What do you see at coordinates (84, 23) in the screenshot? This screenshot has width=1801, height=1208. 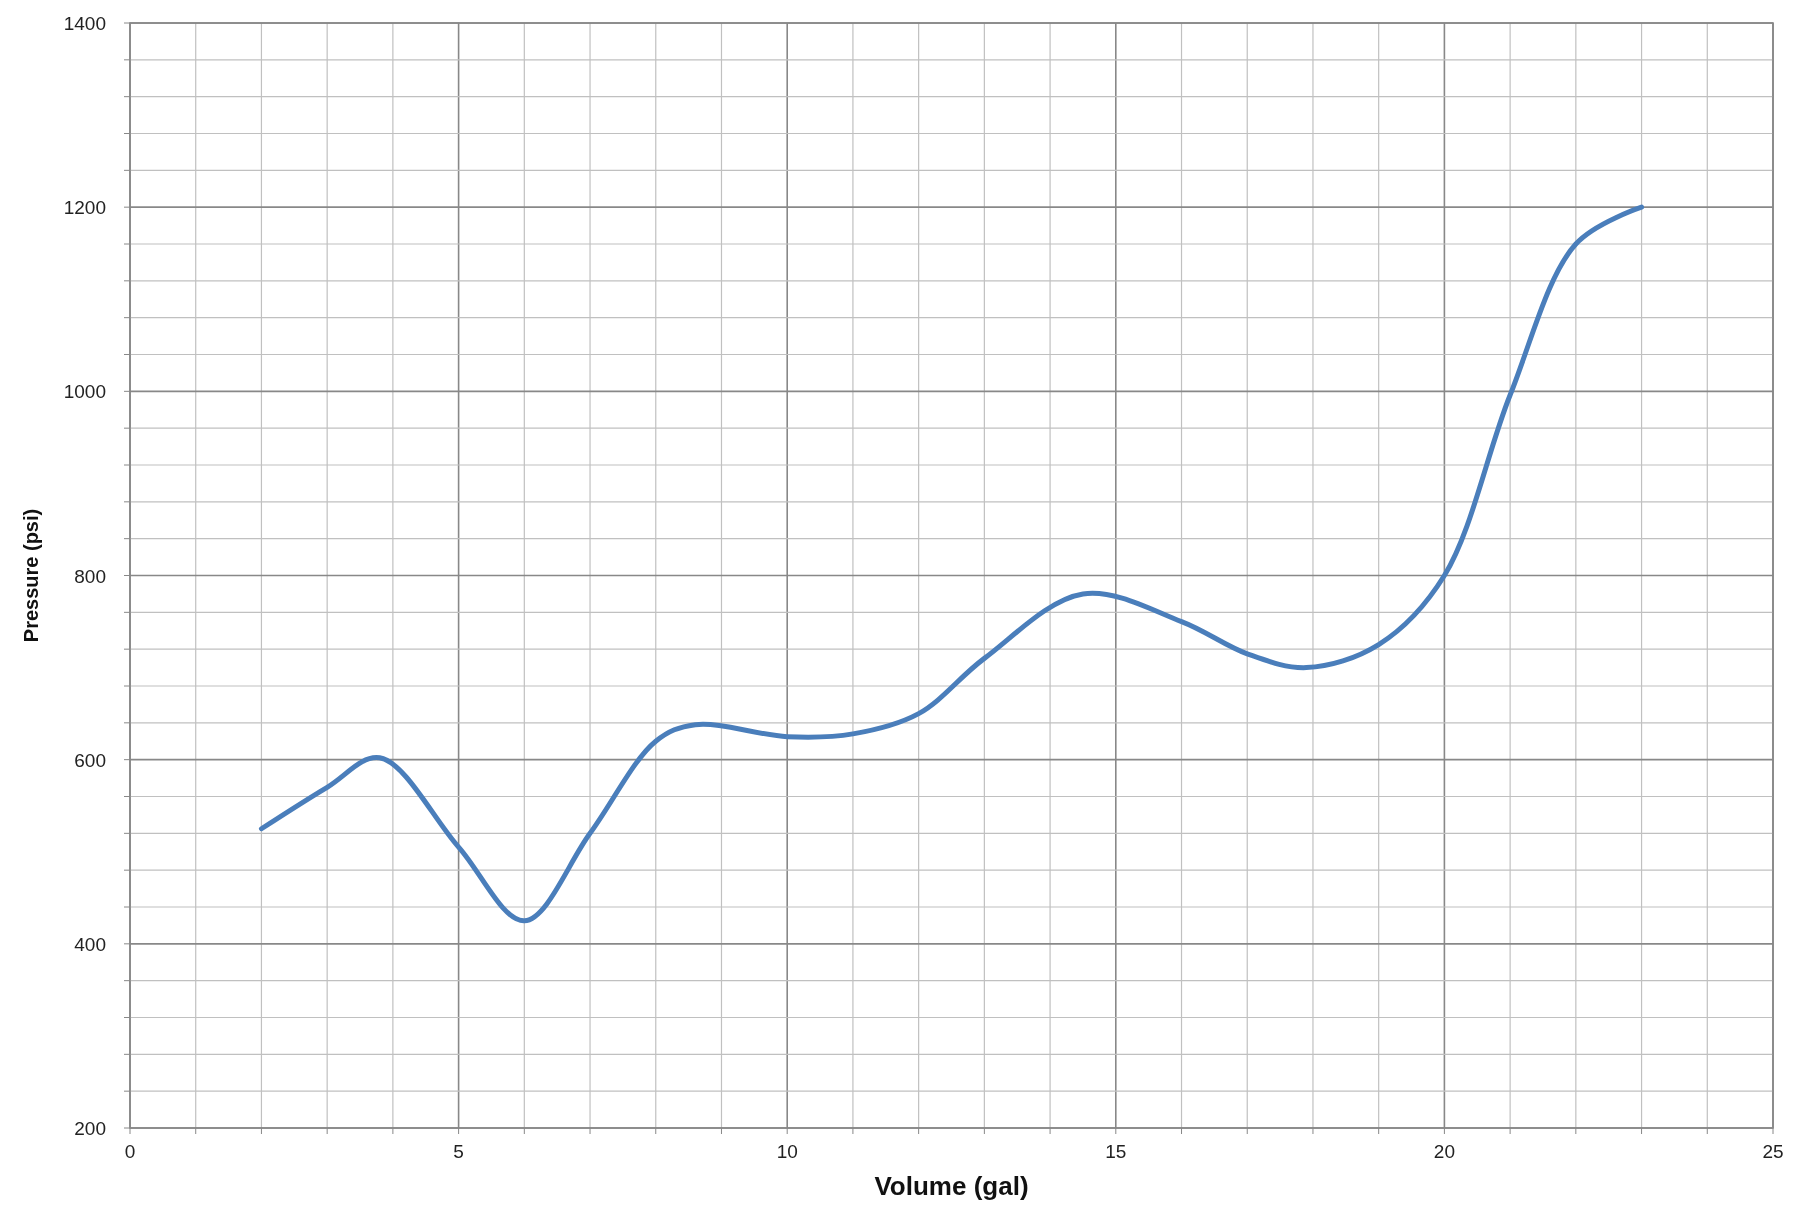 I see `y-tick-label: 1400` at bounding box center [84, 23].